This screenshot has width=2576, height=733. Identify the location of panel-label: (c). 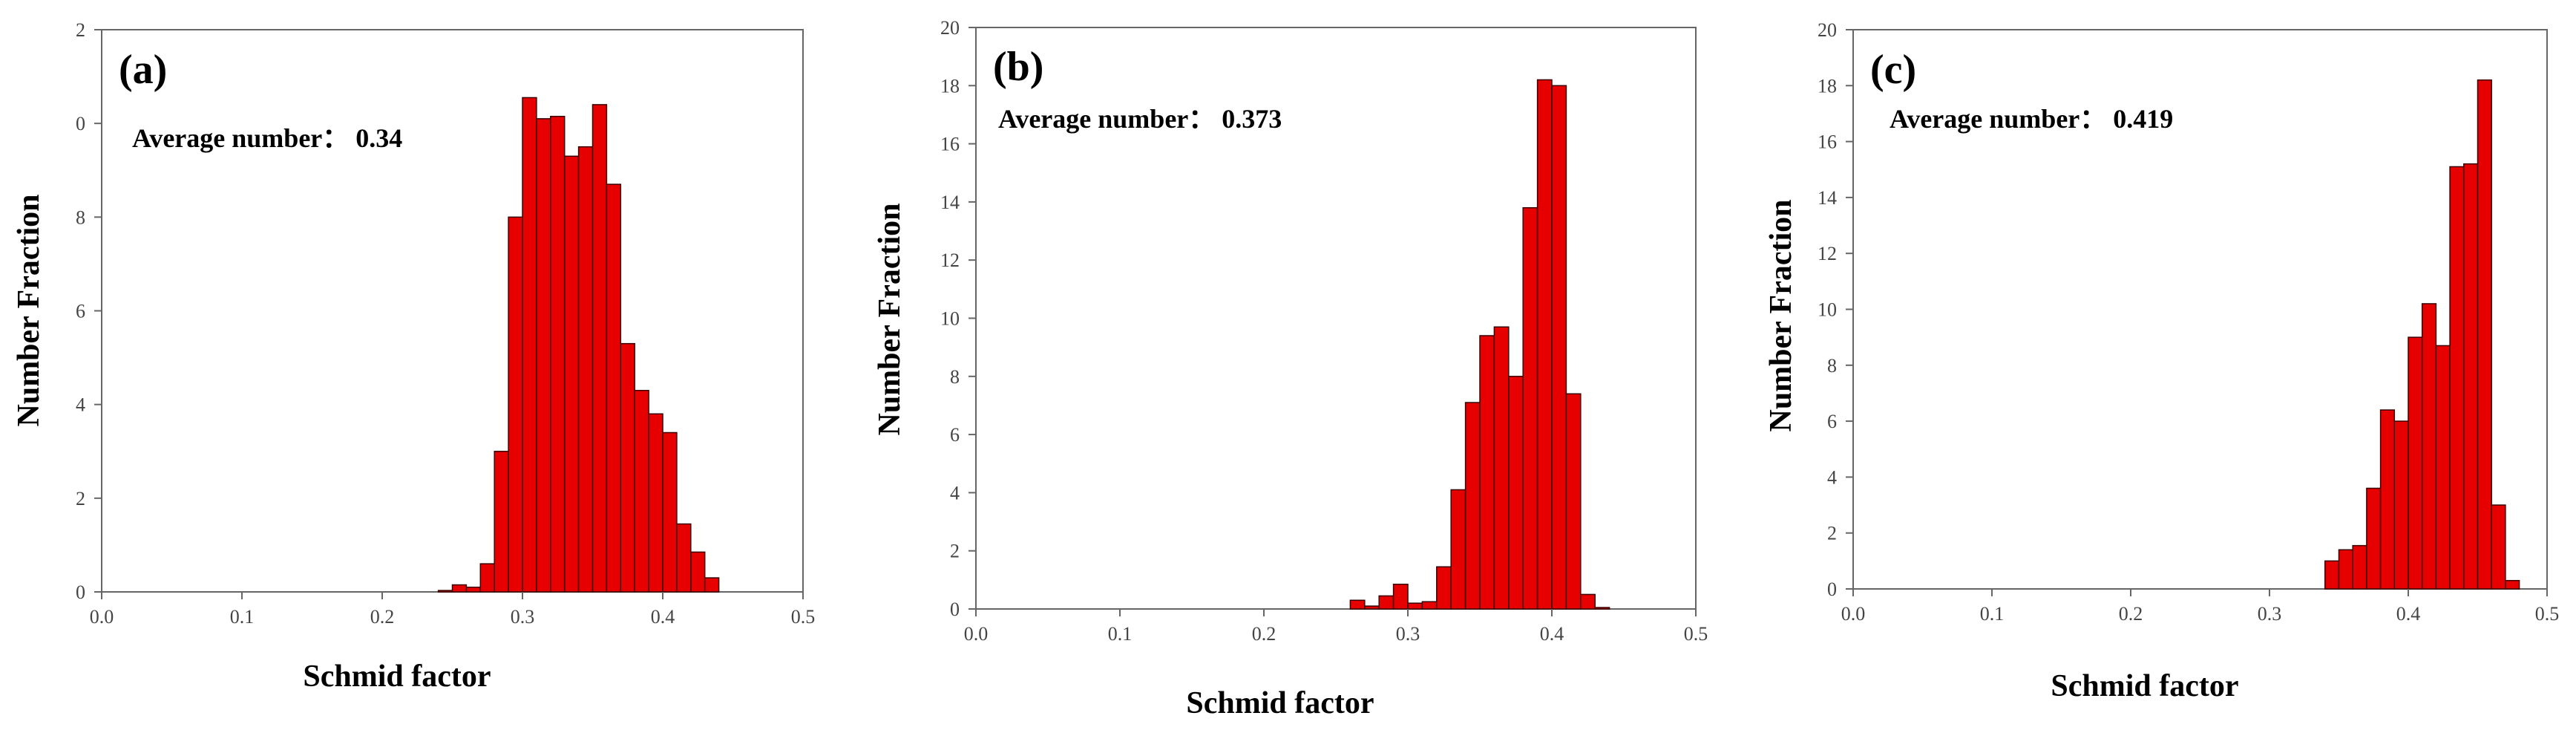
(1893, 70).